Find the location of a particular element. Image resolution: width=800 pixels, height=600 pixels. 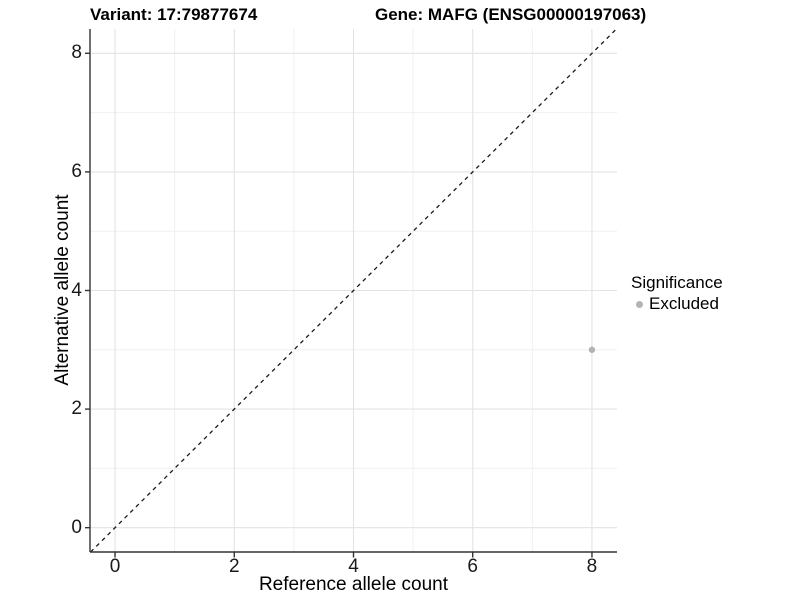

x-tick-label: 2 is located at coordinates (234, 566).